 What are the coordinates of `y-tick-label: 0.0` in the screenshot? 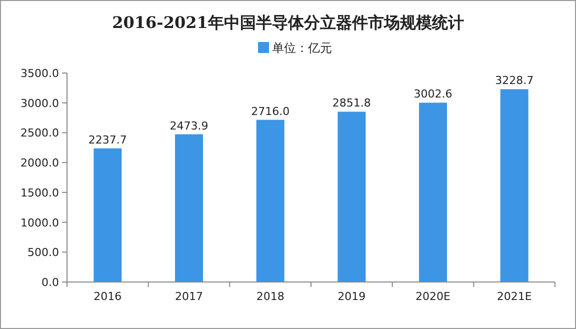 It's located at (50, 282).